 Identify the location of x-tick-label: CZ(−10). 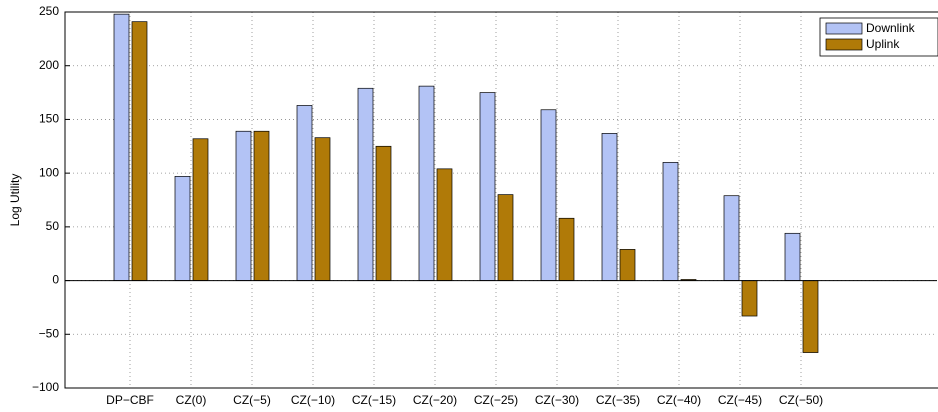
(313, 400).